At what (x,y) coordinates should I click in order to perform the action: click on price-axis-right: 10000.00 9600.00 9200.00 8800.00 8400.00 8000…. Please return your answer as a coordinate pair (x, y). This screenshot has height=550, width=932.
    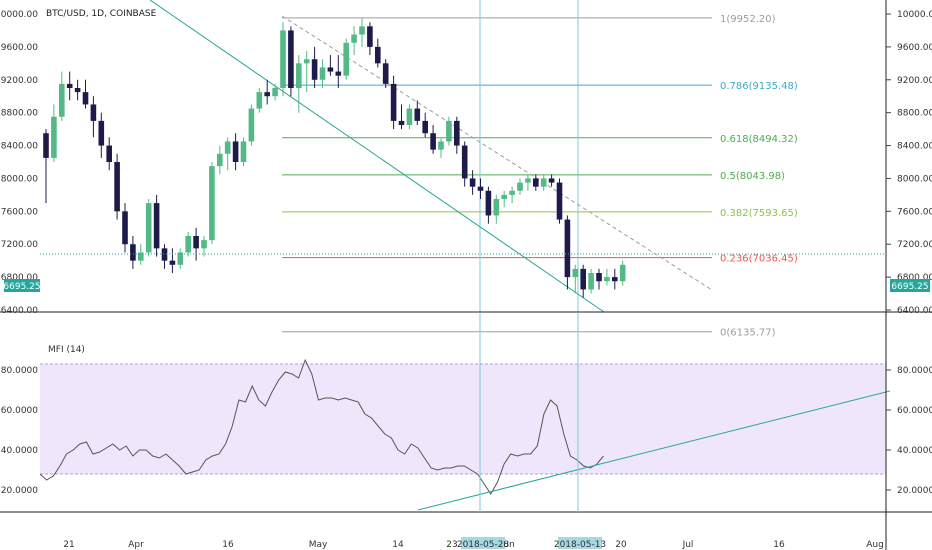
    Looking at the image, I should click on (909, 163).